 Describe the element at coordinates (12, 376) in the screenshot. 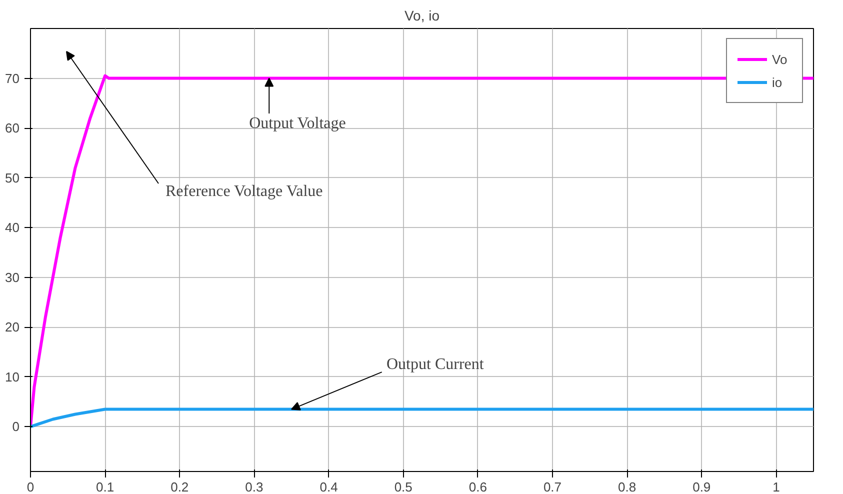

I see `y-tick-label: 10` at that location.